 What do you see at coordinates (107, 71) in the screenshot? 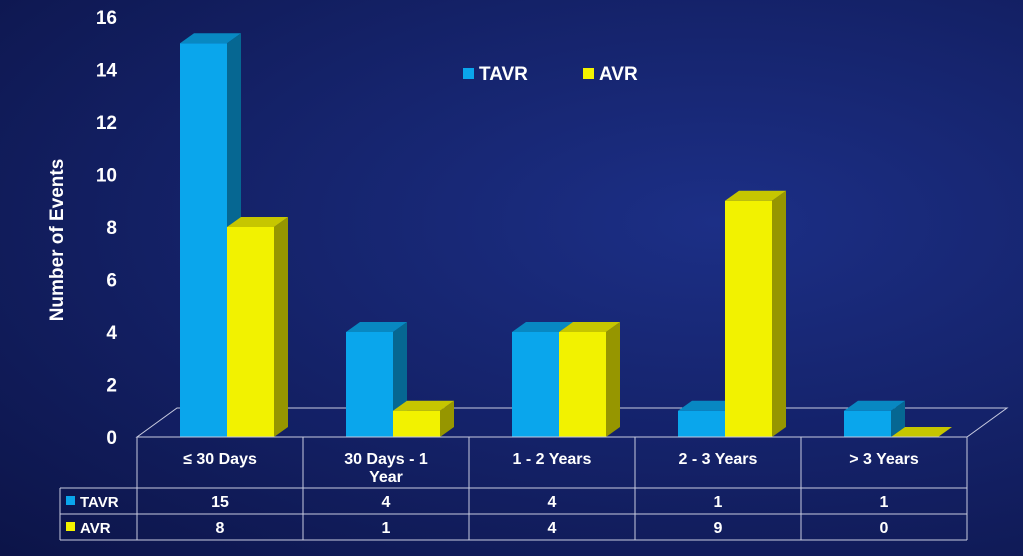
I see `y-tick-label: 14` at bounding box center [107, 71].